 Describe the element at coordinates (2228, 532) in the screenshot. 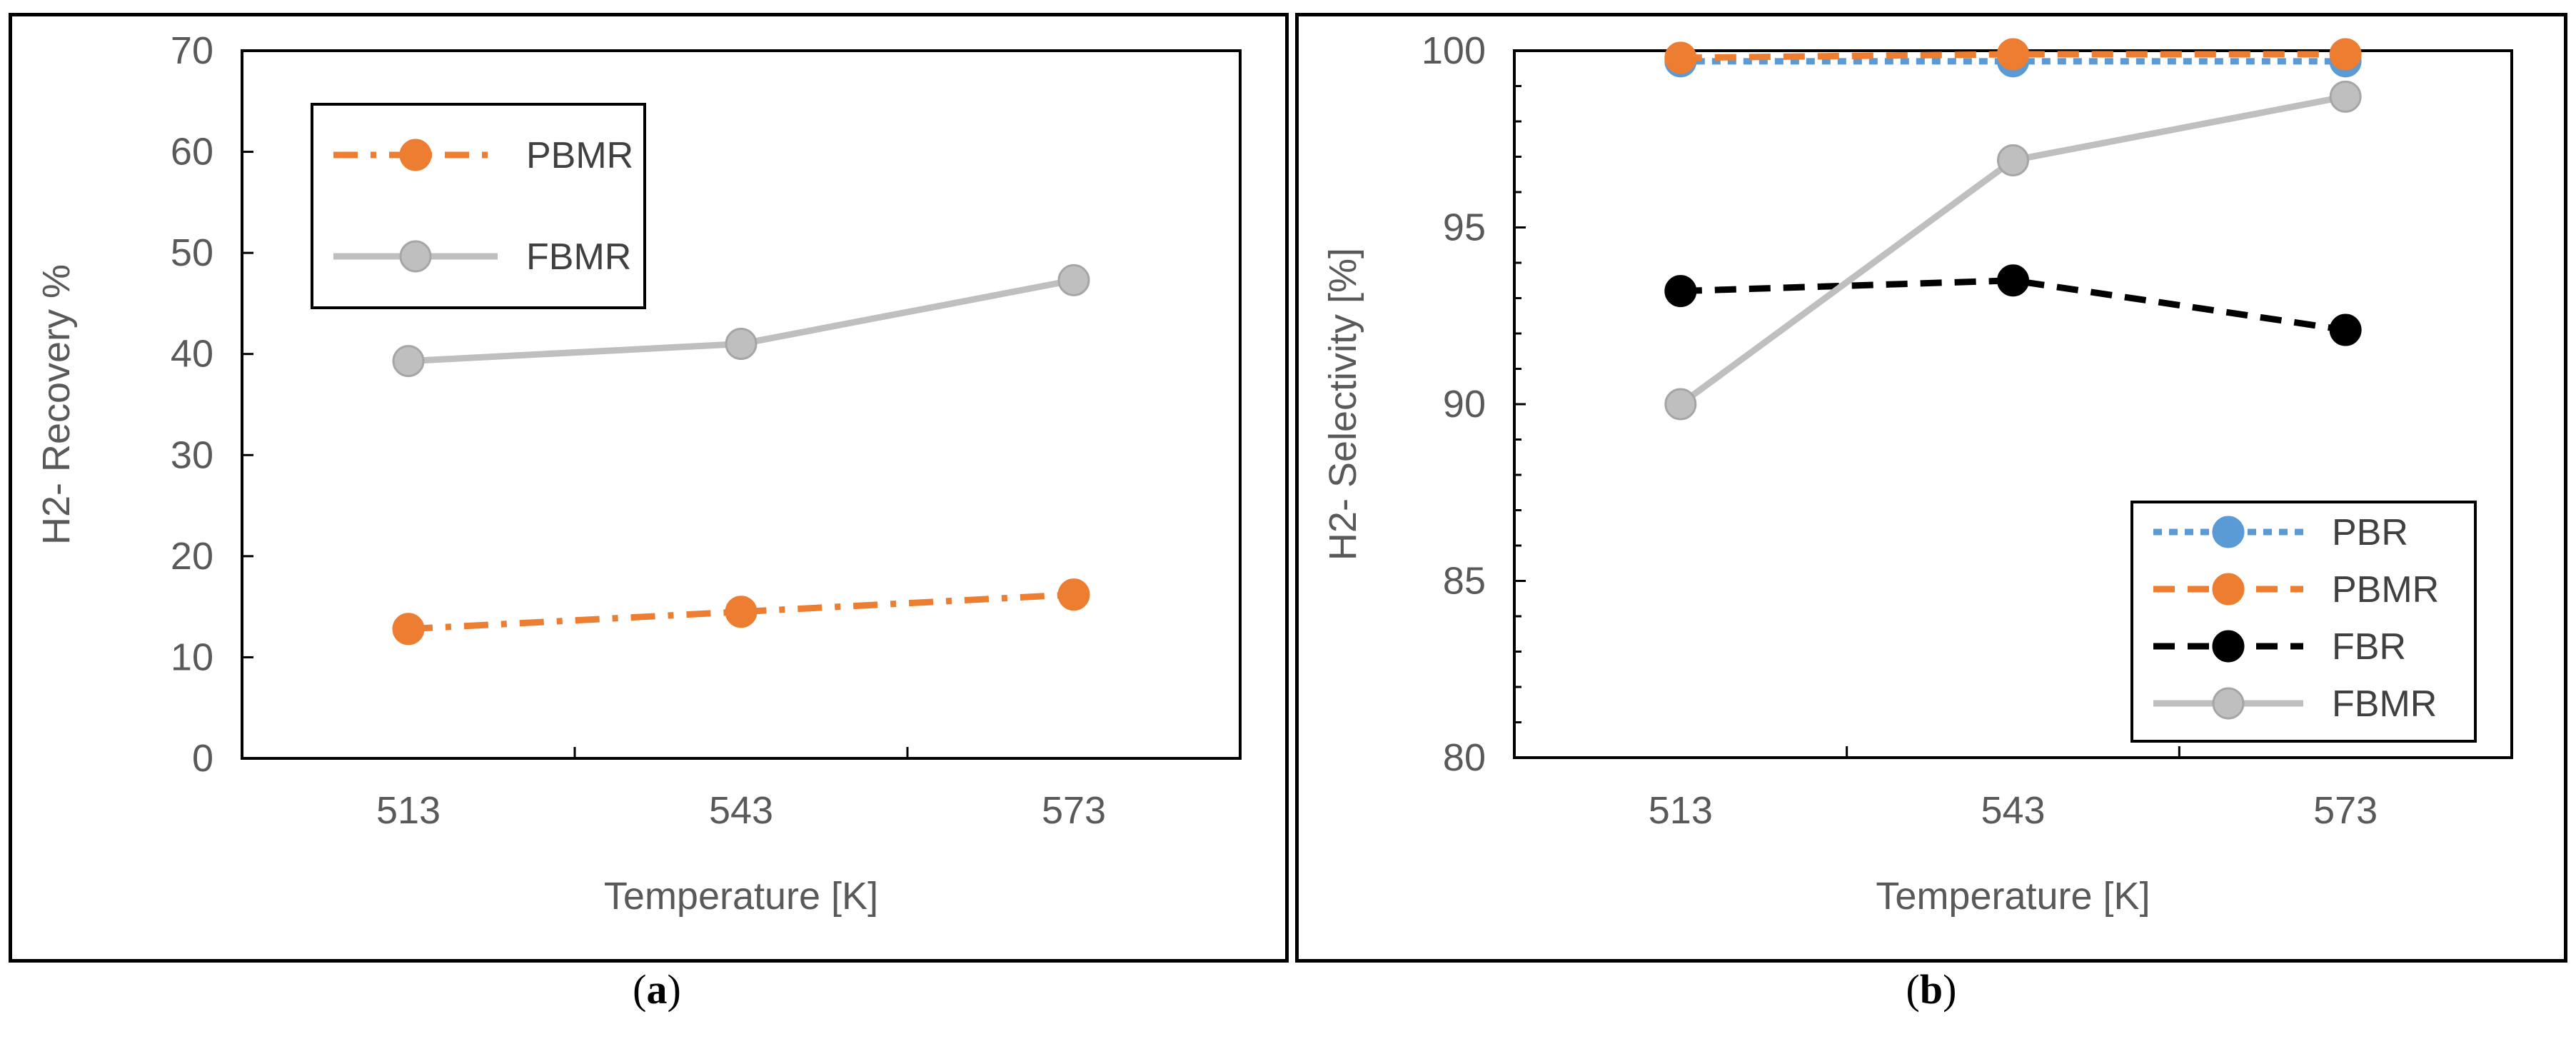

I see `legend-marker-pbr` at that location.